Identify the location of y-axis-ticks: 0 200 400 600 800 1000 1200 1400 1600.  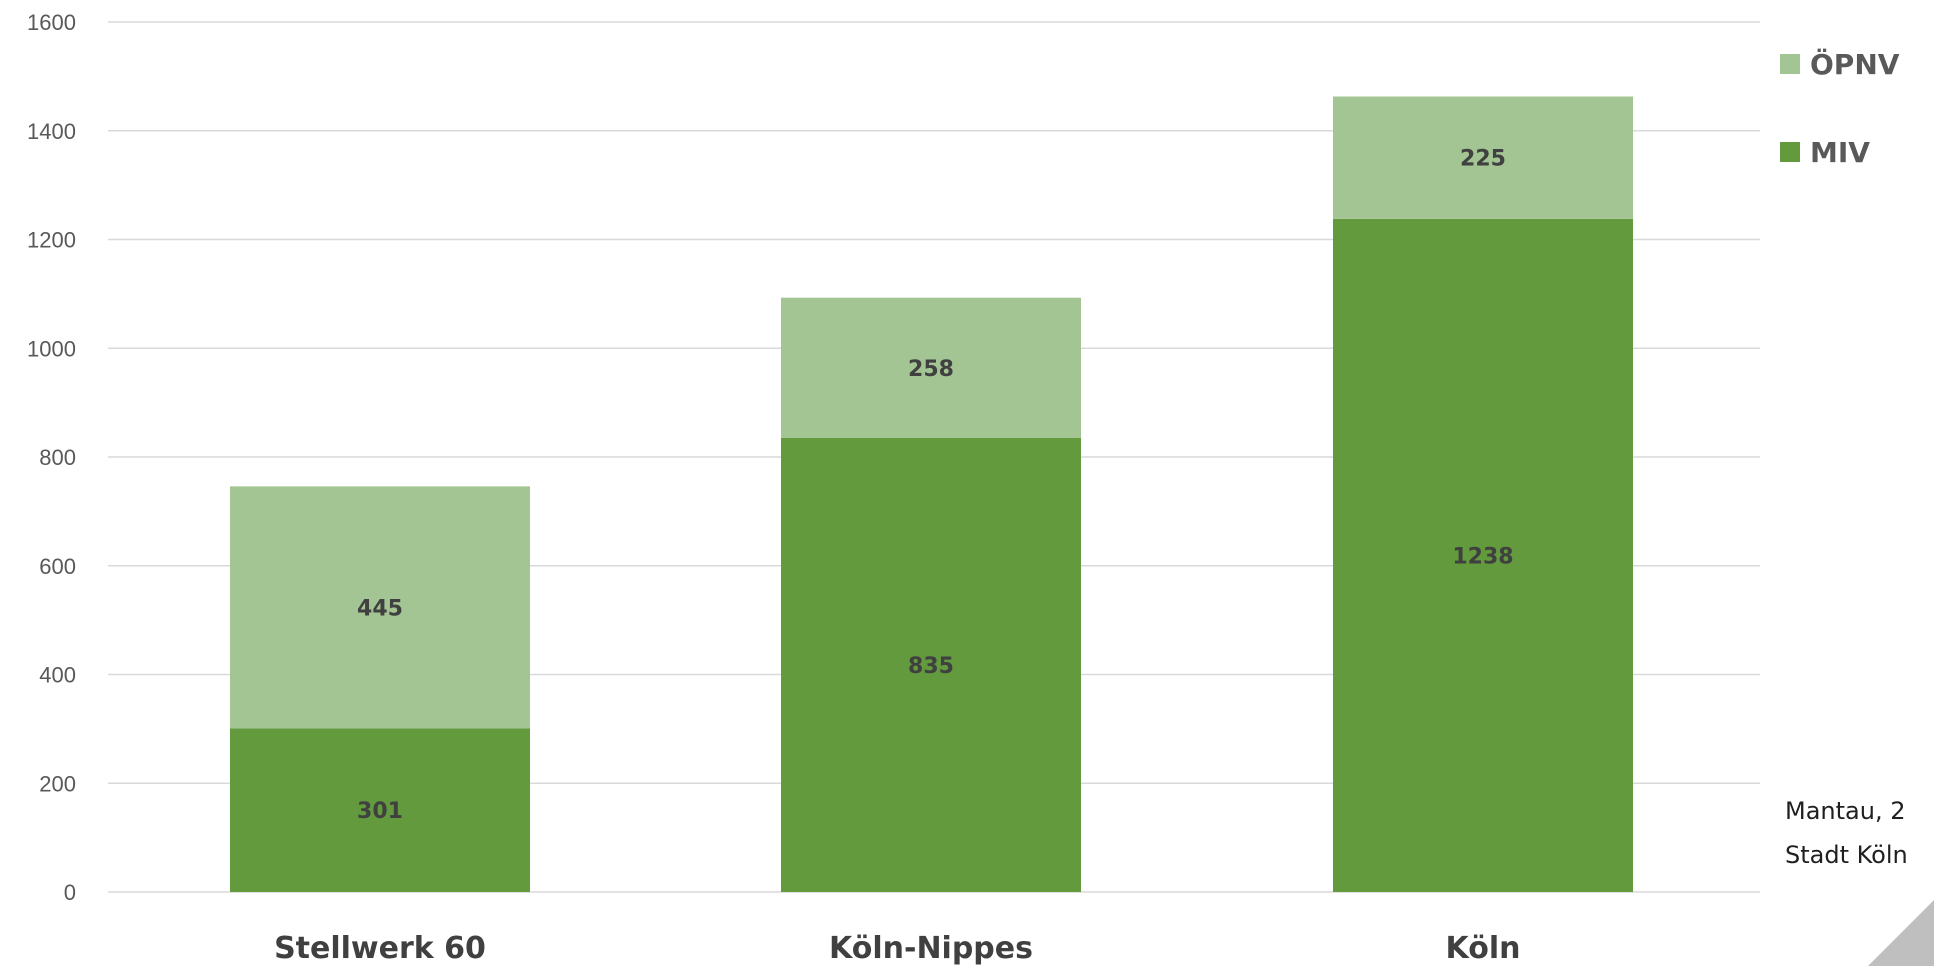
(51, 457).